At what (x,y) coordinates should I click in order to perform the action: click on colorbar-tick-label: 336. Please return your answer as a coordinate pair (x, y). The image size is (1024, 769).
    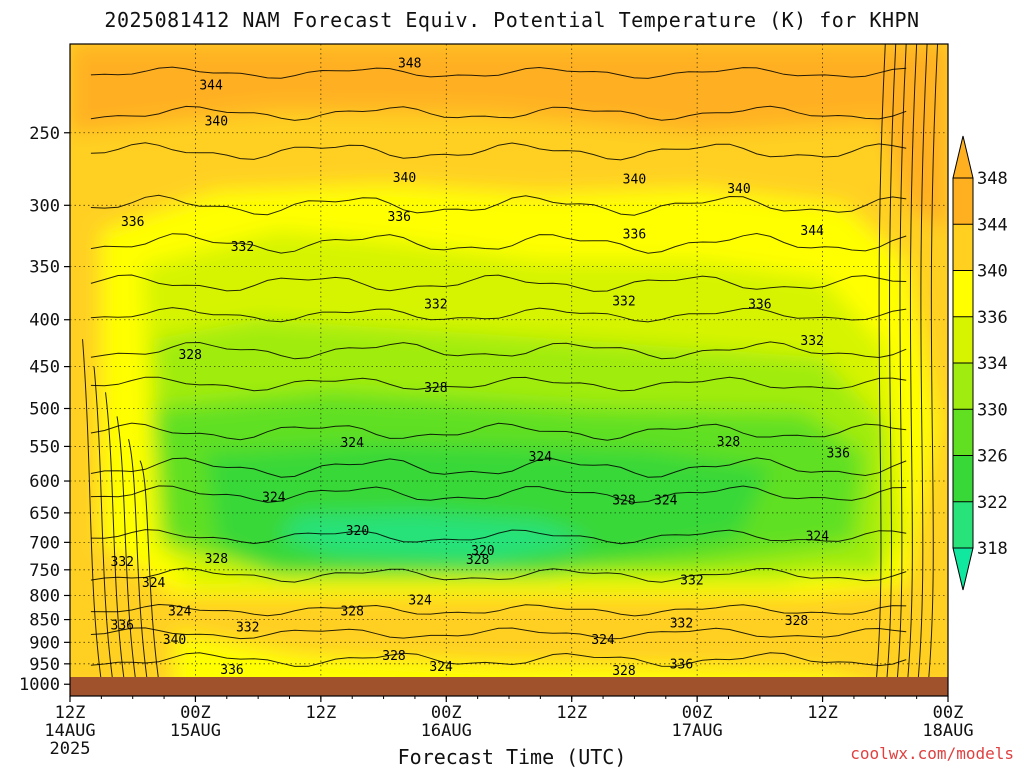
    Looking at the image, I should click on (992, 318).